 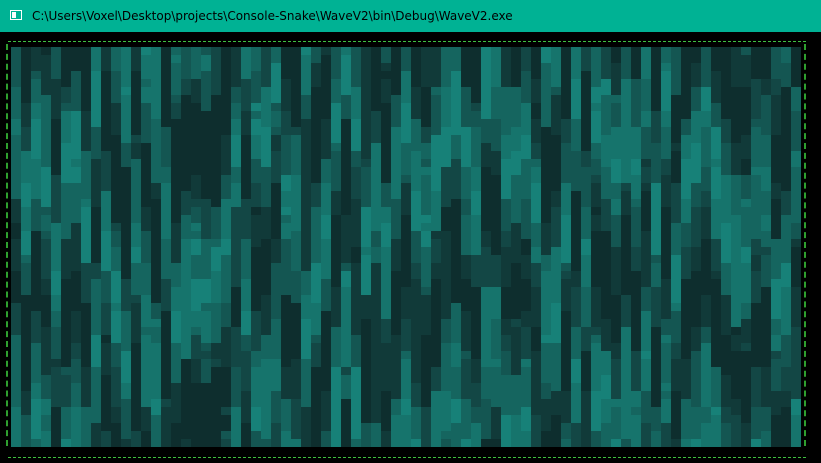 I want to click on game-border-top, so click(x=407, y=41).